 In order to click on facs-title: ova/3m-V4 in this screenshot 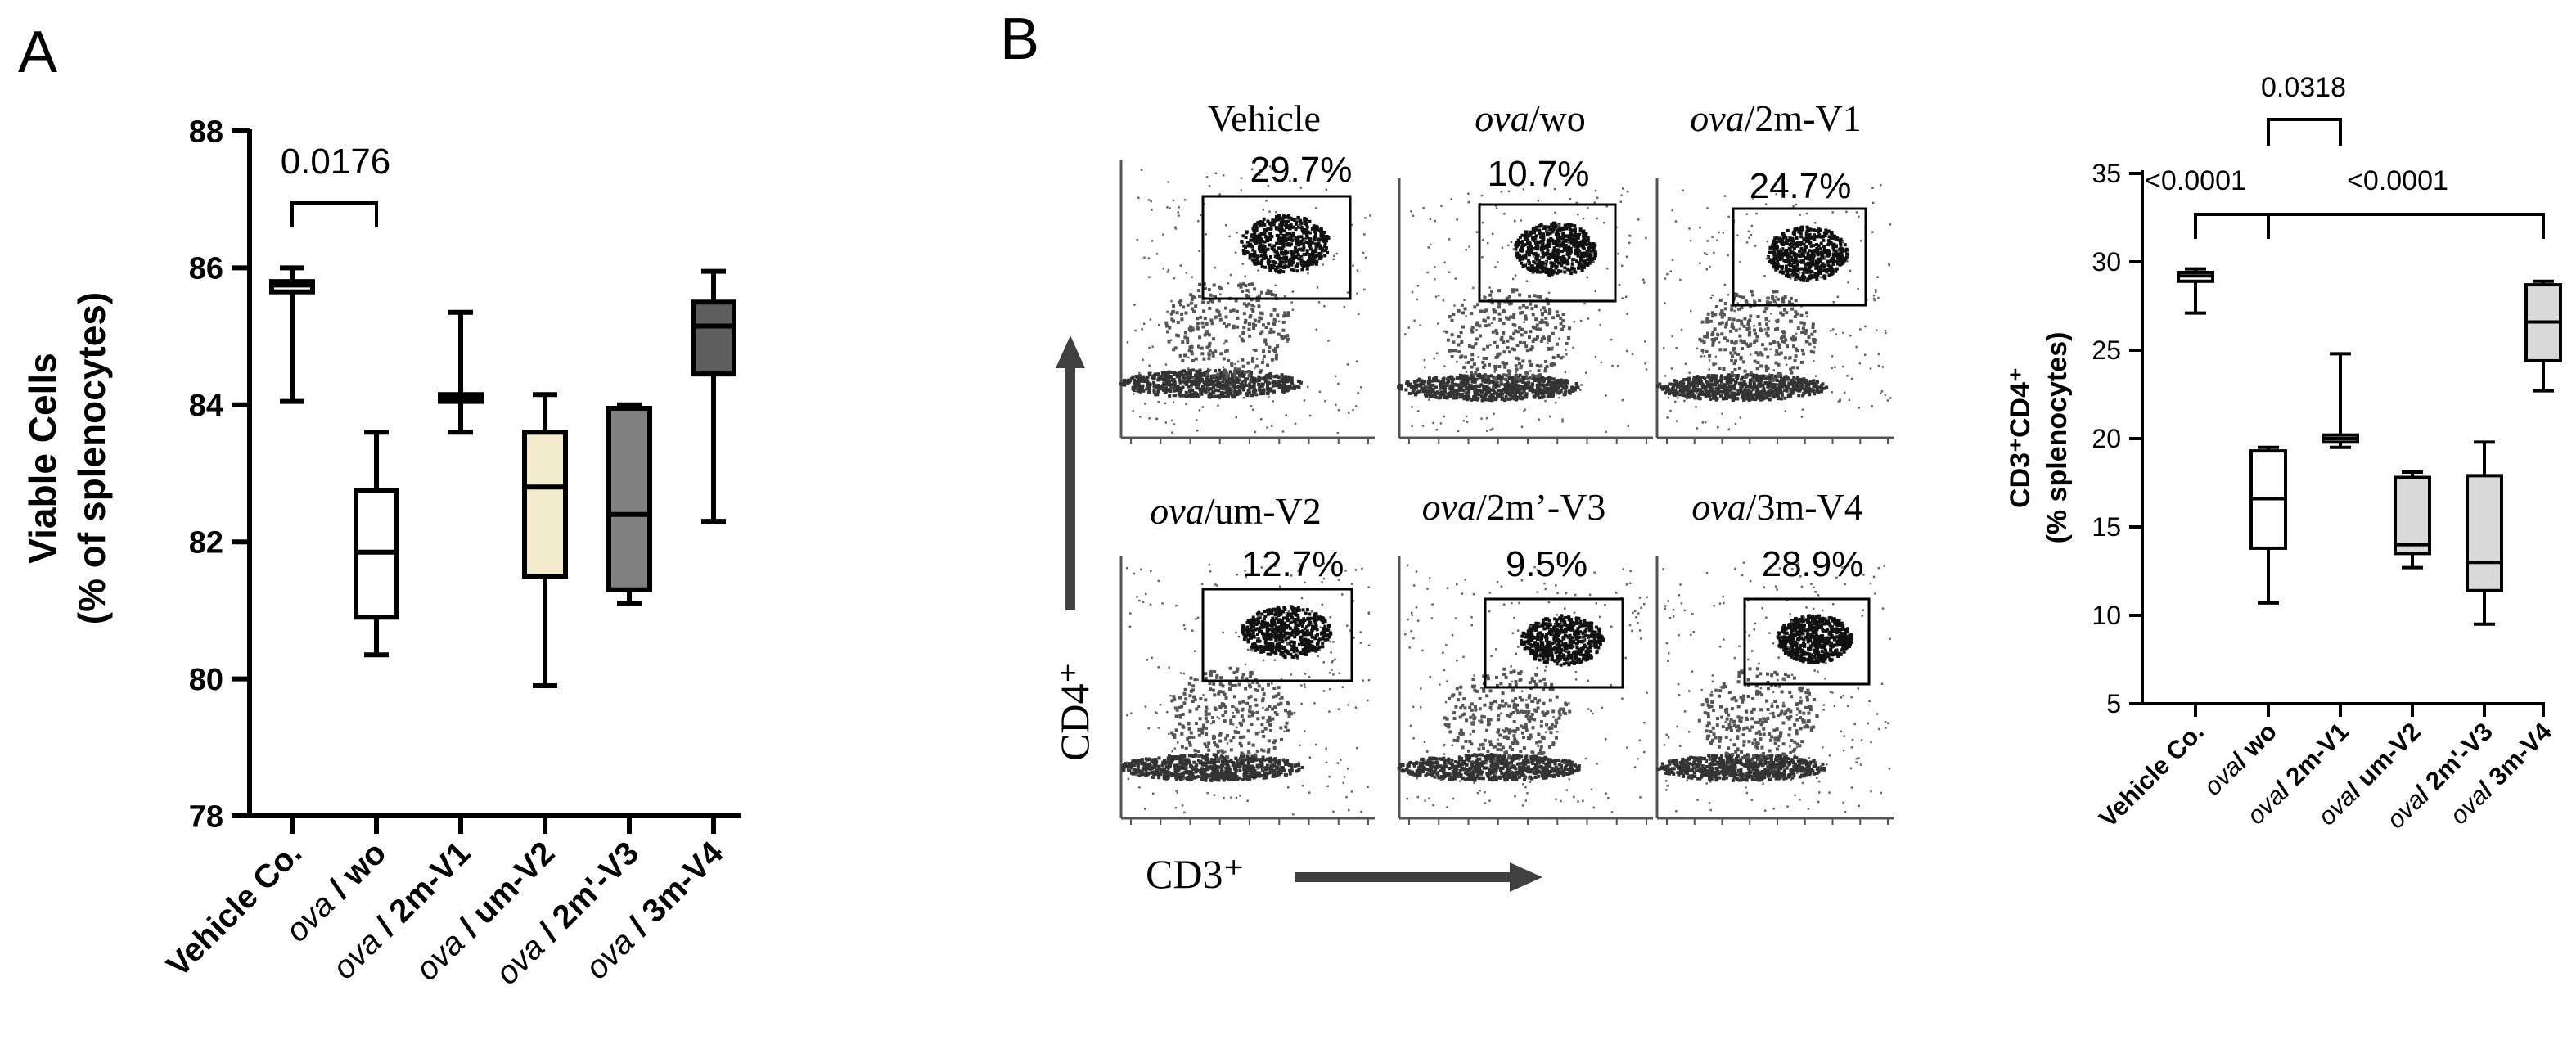, I will do `click(1777, 507)`.